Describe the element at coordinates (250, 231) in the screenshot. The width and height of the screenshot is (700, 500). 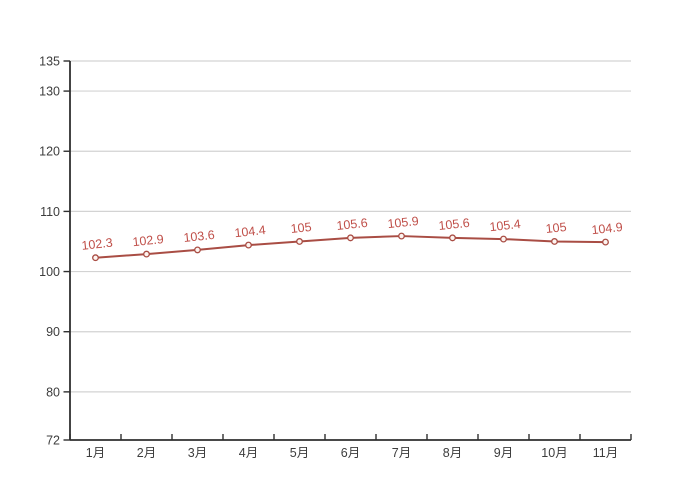
I see `data-point-label: 104.4` at that location.